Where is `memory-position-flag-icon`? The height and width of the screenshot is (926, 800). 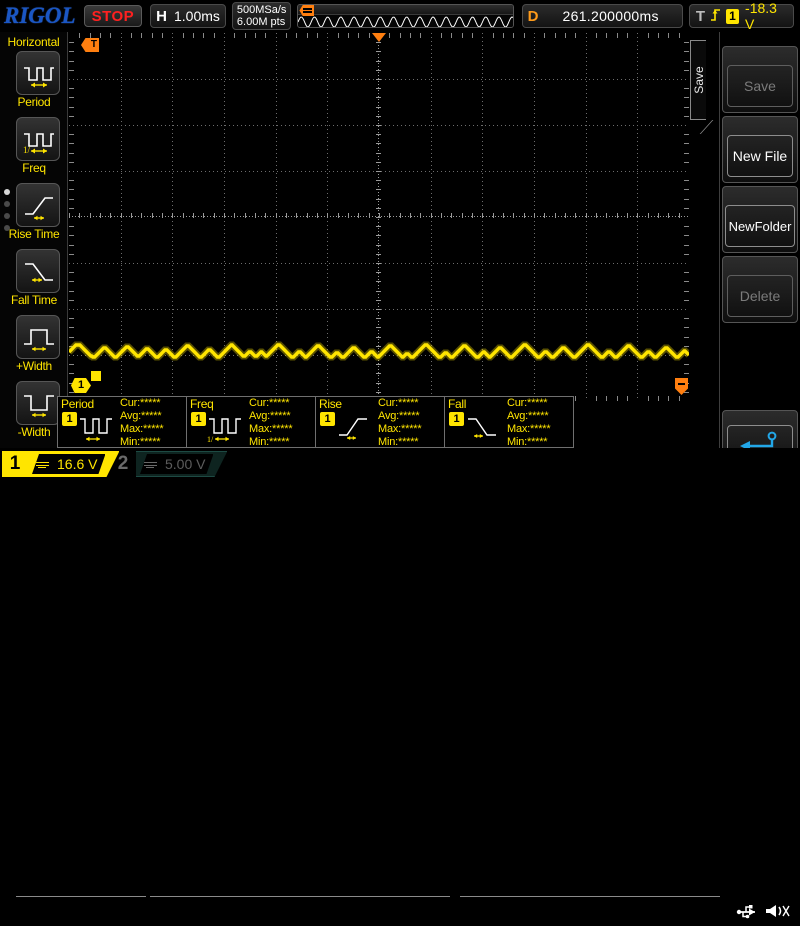 memory-position-flag-icon is located at coordinates (307, 10).